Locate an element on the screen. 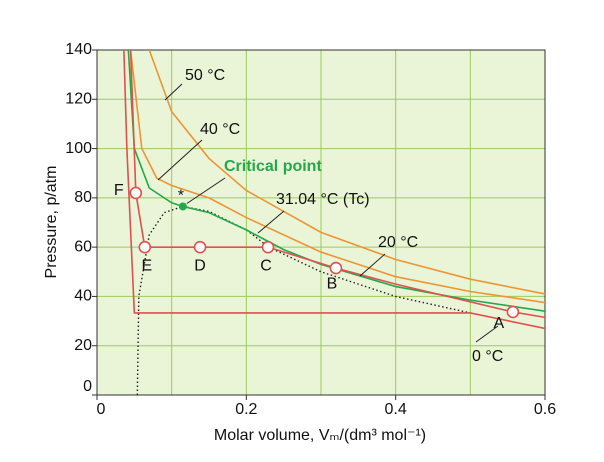 This screenshot has width=604, height=462. point-label: A is located at coordinates (499, 323).